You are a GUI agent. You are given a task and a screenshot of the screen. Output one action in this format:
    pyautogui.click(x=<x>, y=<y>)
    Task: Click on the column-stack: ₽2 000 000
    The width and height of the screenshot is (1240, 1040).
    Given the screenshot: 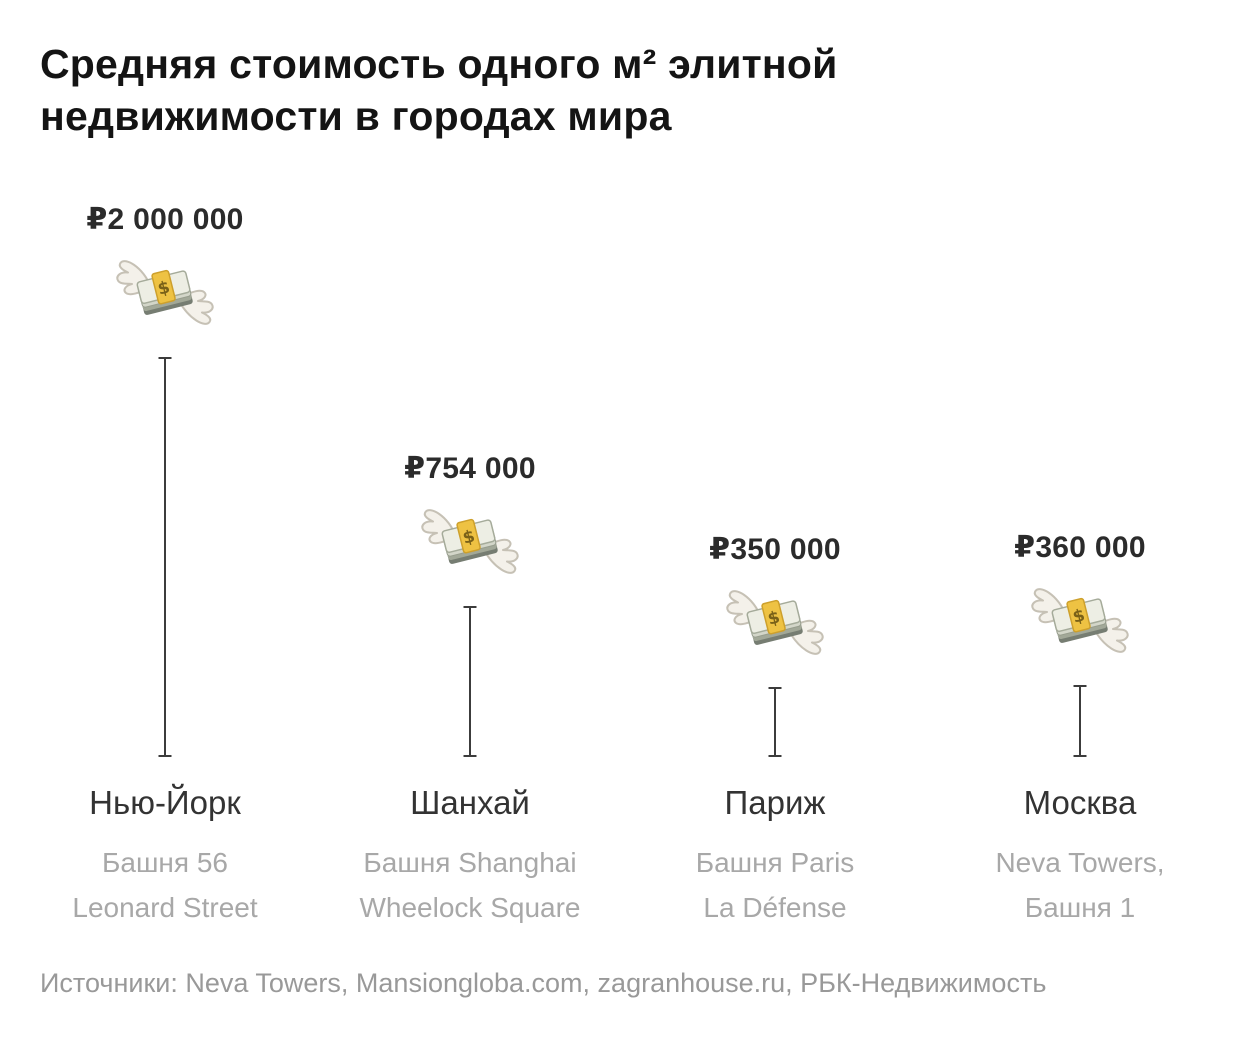 What is the action you would take?
    pyautogui.click(x=165, y=479)
    